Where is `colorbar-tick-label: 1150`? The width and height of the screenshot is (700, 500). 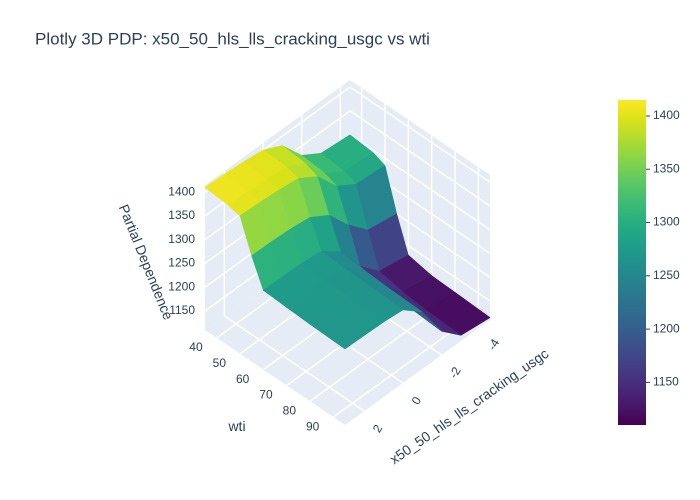
colorbar-tick-label: 1150 is located at coordinates (666, 382).